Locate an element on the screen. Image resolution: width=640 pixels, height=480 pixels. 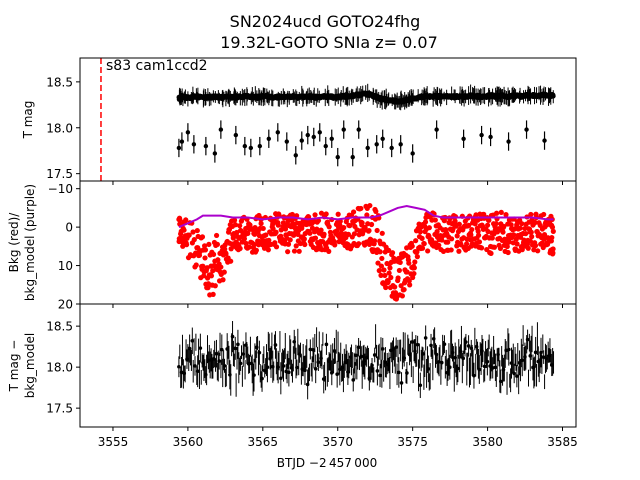
chart-title-line1: SN2024ucd GOTO24fhg is located at coordinates (325, 21).